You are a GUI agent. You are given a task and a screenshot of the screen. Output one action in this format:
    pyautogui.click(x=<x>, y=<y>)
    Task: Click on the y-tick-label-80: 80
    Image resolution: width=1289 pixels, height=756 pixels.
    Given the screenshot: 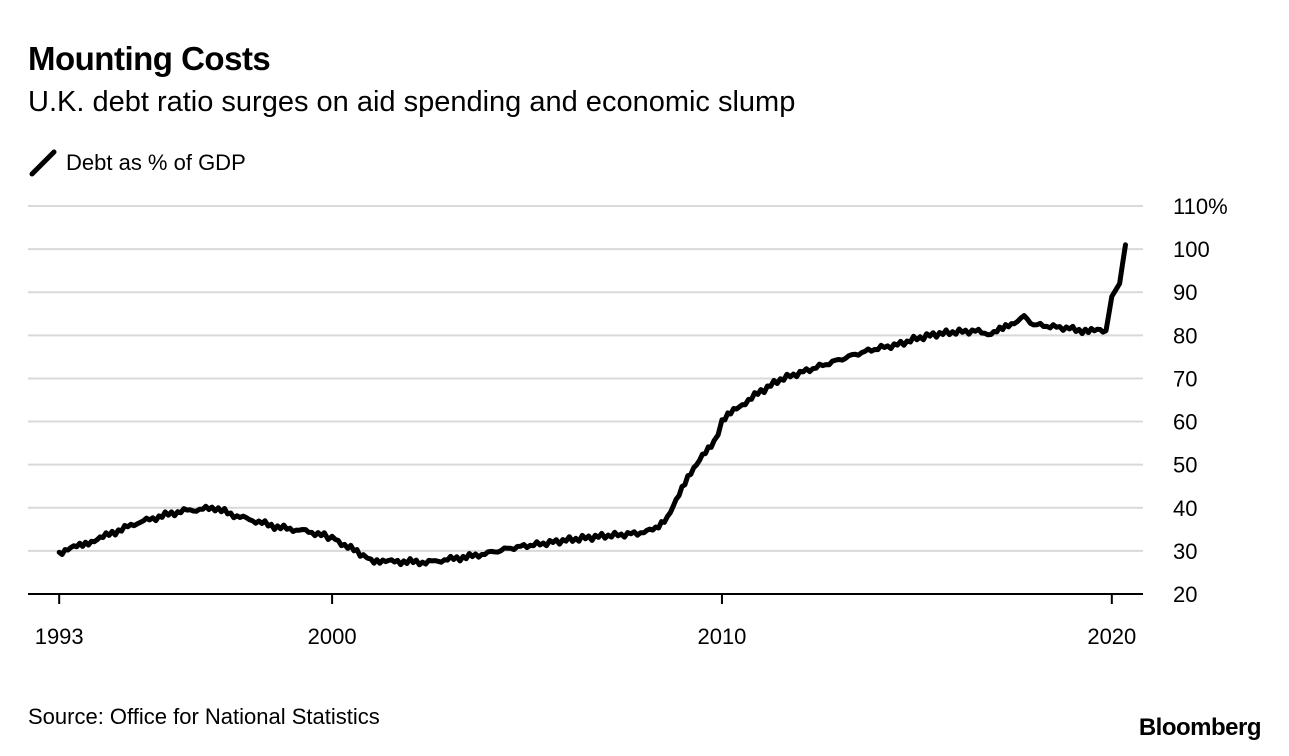 What is the action you would take?
    pyautogui.click(x=1185, y=335)
    